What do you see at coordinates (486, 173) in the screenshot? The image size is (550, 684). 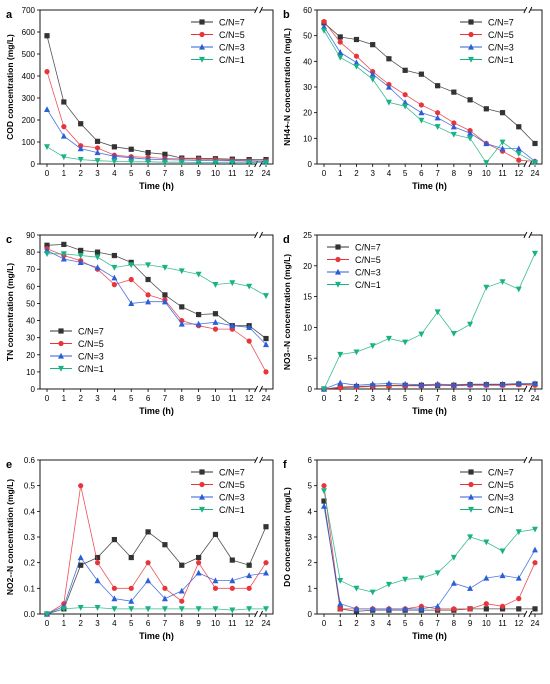 I see `x-tick-label: 10` at bounding box center [486, 173].